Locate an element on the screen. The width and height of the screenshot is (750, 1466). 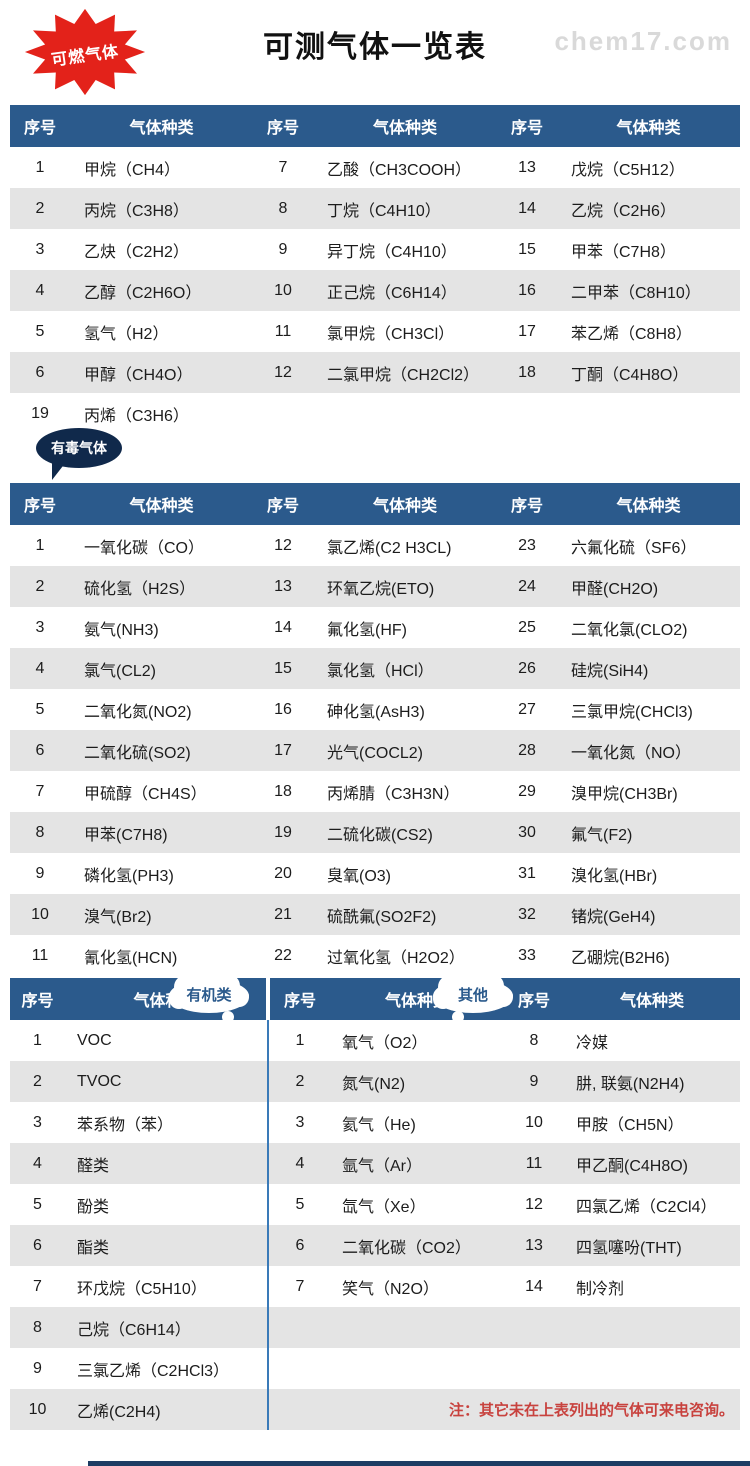
organic-badge: 有机类 is located at coordinates (209, 999).